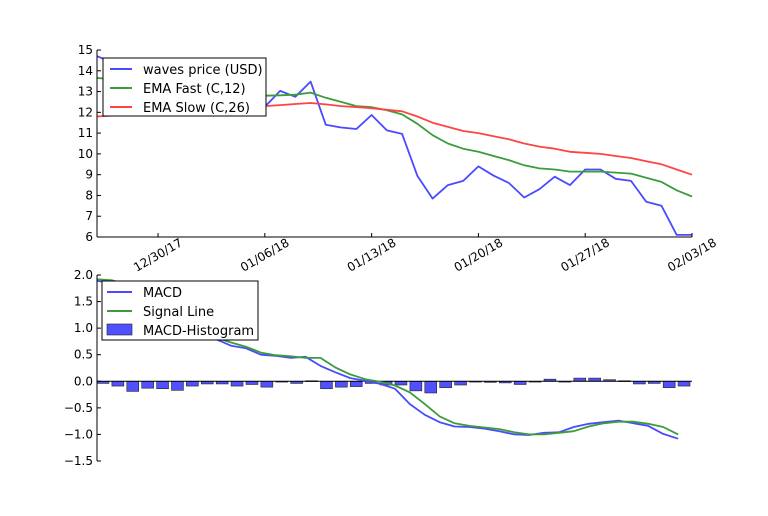  I want to click on y-tick-label: 2.0, so click(83, 275).